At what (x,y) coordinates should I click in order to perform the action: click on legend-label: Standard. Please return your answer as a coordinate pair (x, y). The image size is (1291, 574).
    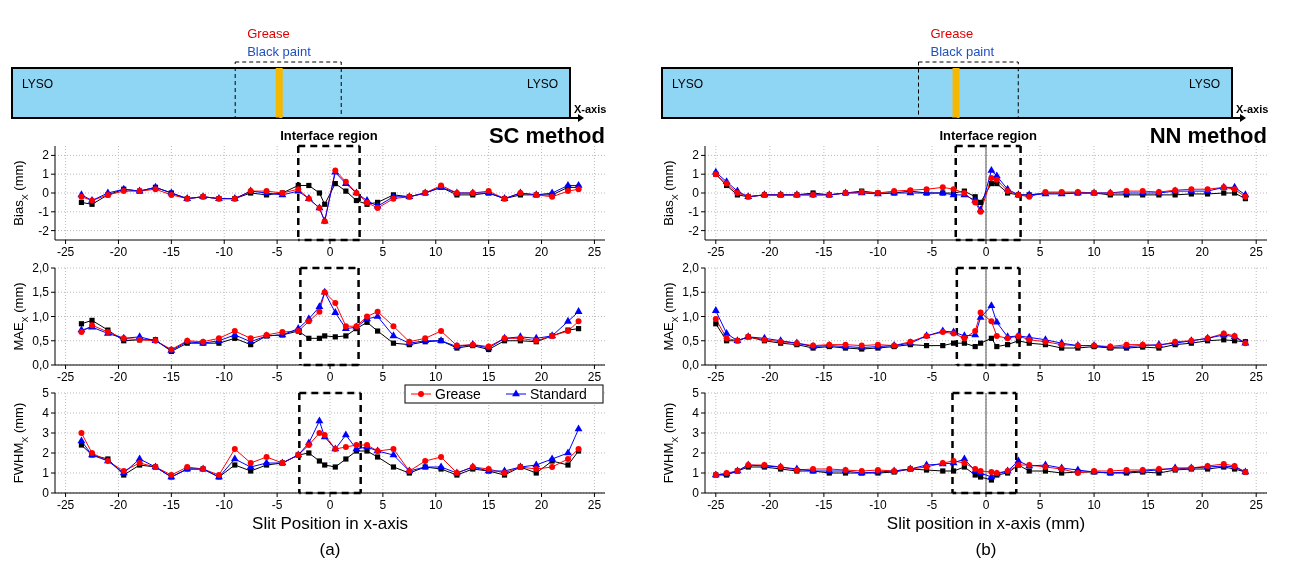
    Looking at the image, I should click on (558, 394).